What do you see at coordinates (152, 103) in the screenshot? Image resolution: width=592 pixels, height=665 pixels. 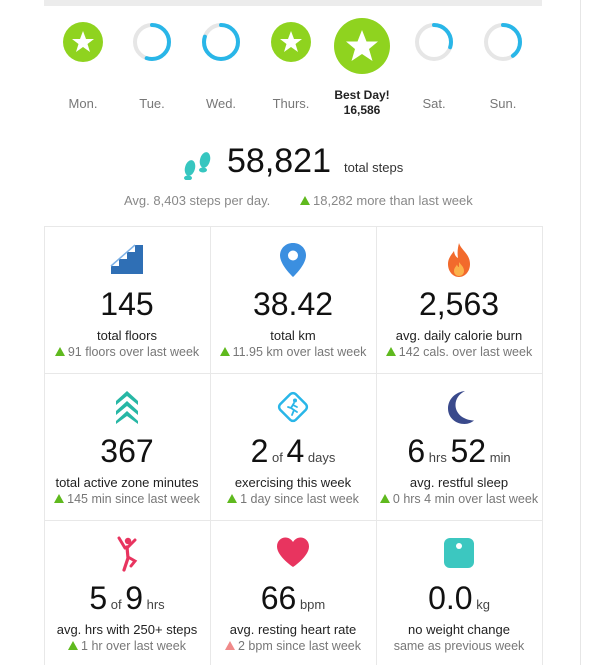 I see `day-label: Tue.` at bounding box center [152, 103].